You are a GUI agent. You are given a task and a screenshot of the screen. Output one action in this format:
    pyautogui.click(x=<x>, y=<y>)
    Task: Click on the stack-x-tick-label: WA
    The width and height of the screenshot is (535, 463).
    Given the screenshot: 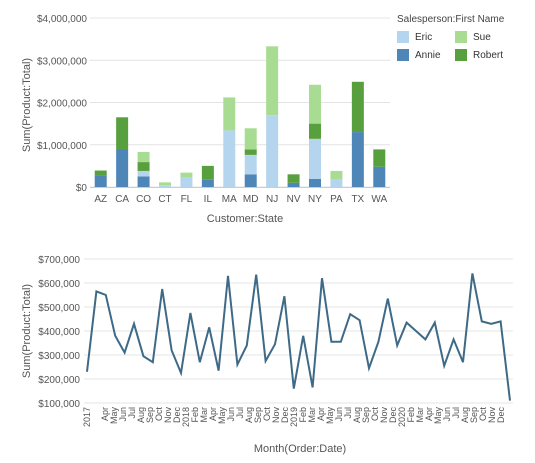 What is the action you would take?
    pyautogui.click(x=379, y=199)
    